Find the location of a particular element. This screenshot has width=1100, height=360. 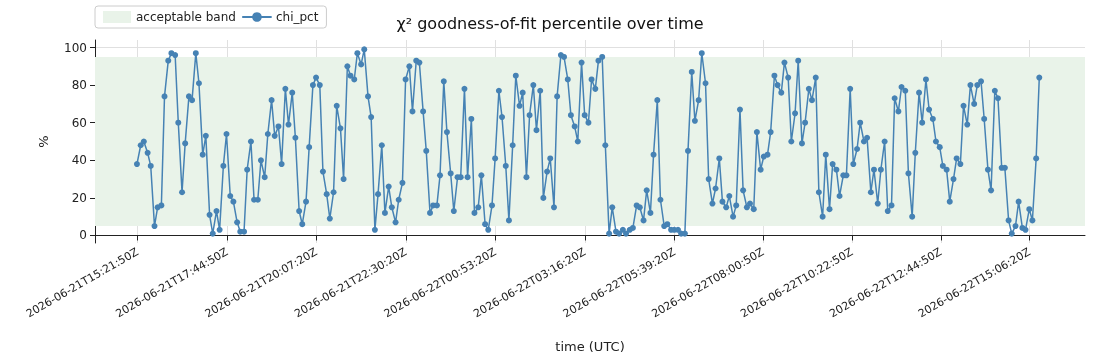

legend-label: acceptable band is located at coordinates (186, 17).